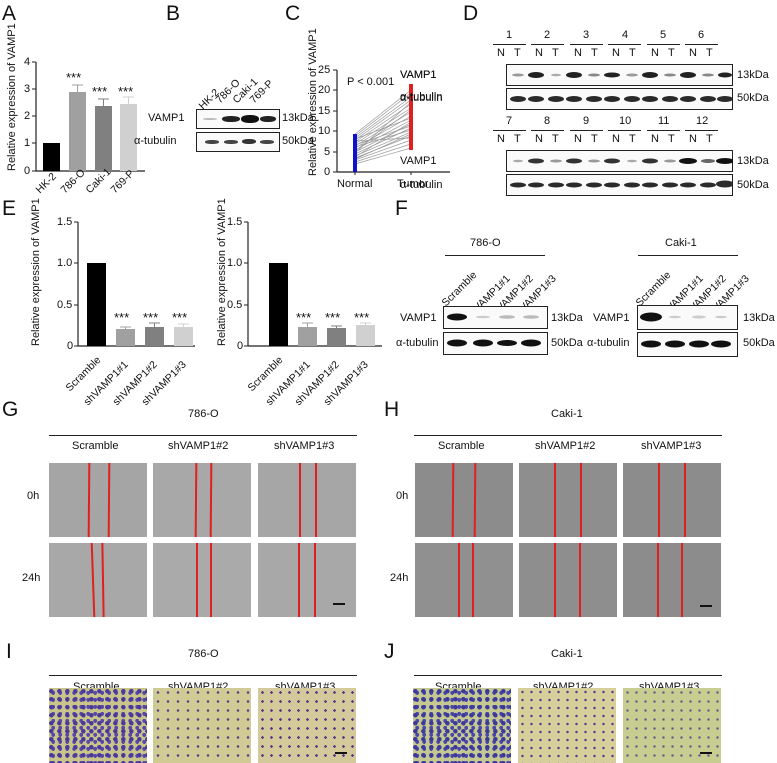 The image size is (777, 763). What do you see at coordinates (9, 13) in the screenshot?
I see `panel-label-a: A` at bounding box center [9, 13].